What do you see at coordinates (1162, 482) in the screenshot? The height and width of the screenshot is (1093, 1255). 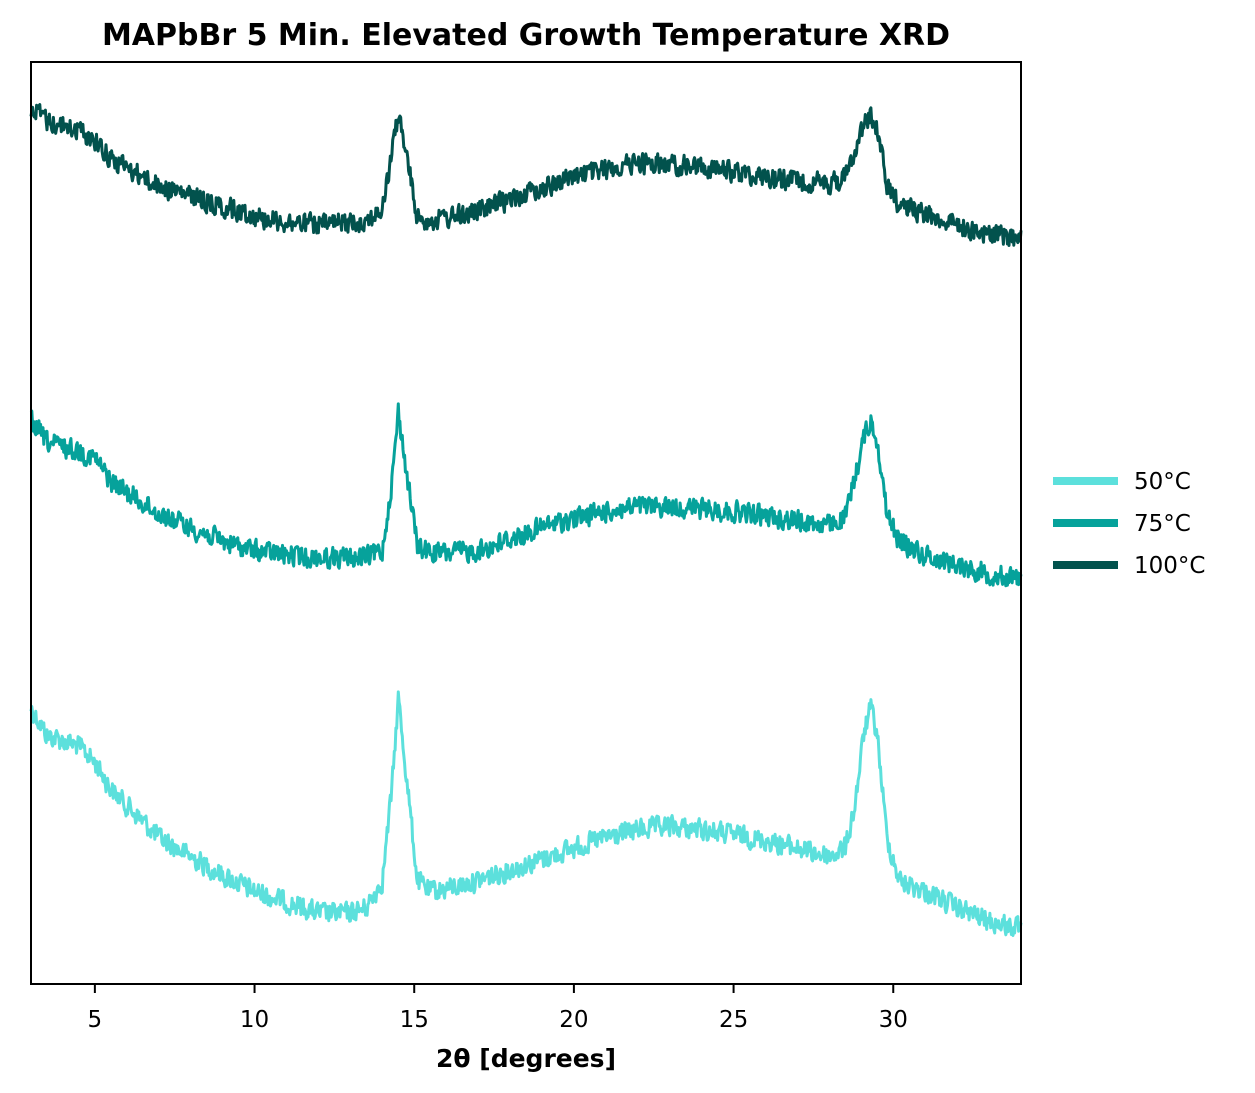 I see `legend-label: 50°C` at bounding box center [1162, 482].